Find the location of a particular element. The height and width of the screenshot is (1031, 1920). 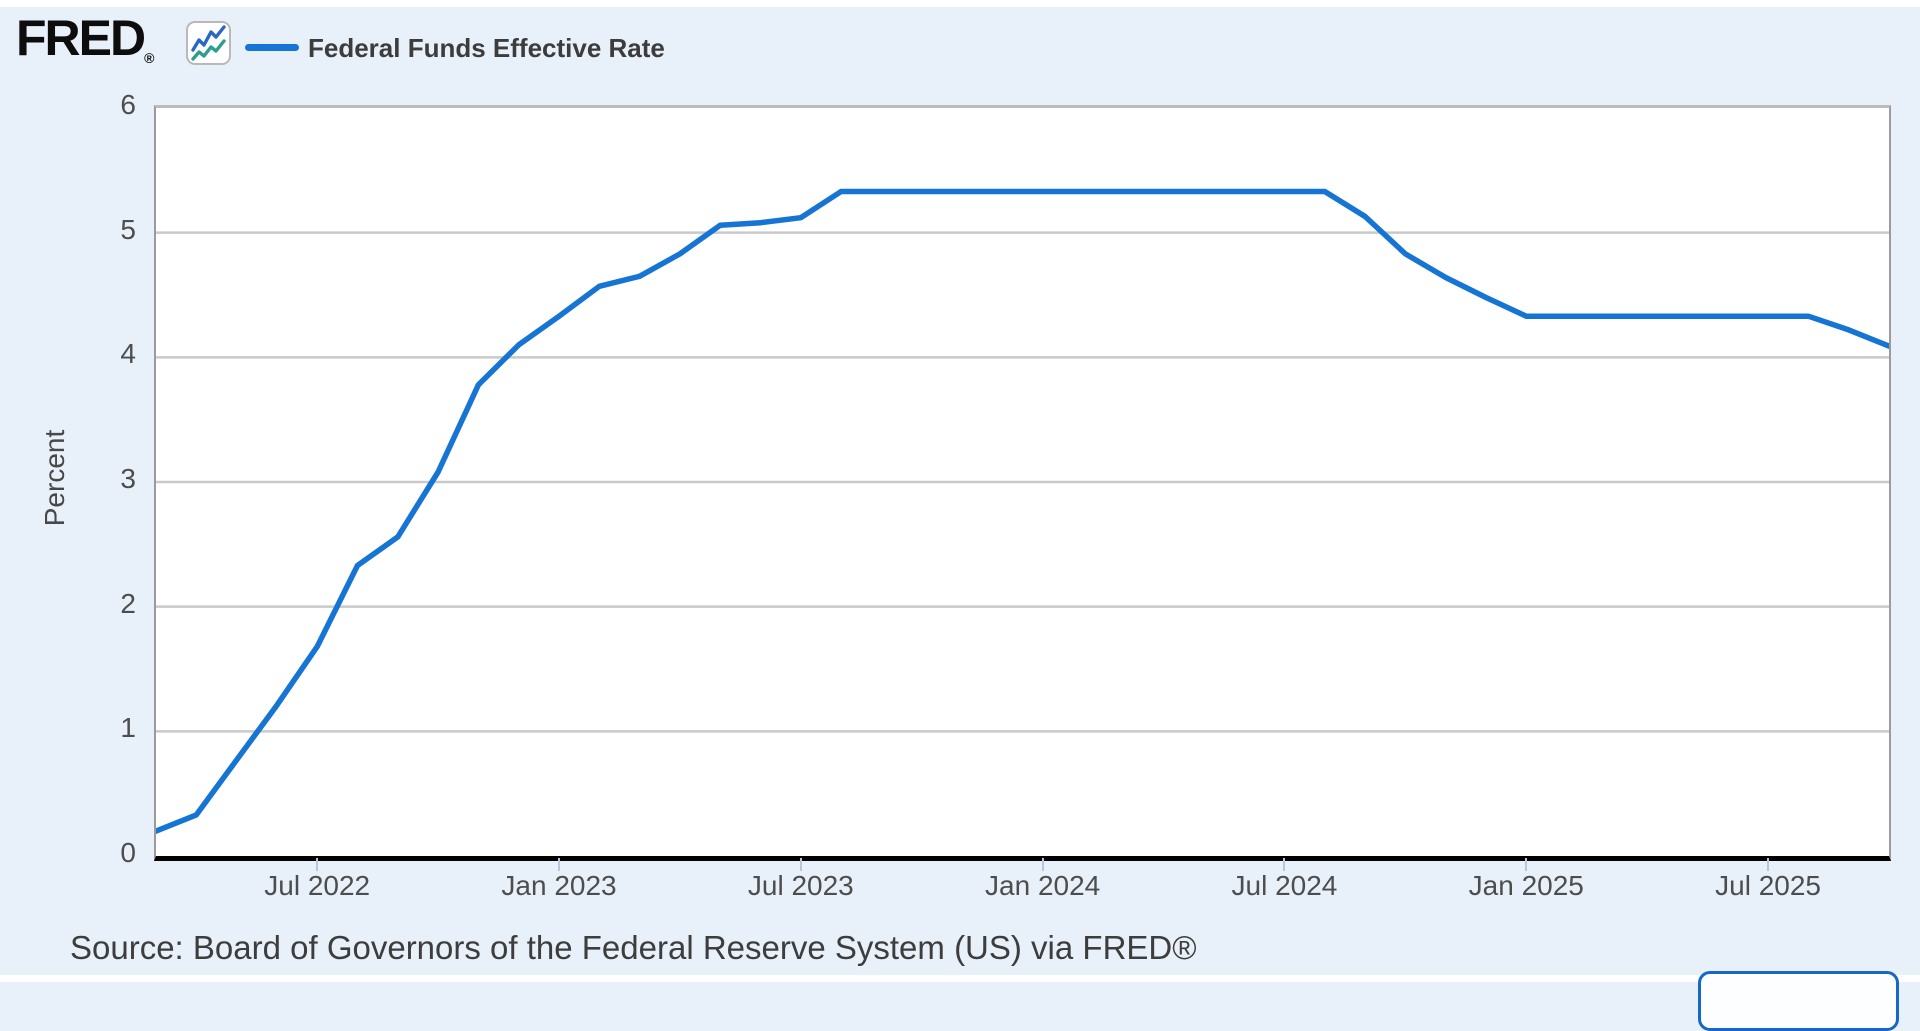

line-chart-icon-glyph is located at coordinates (208, 43).